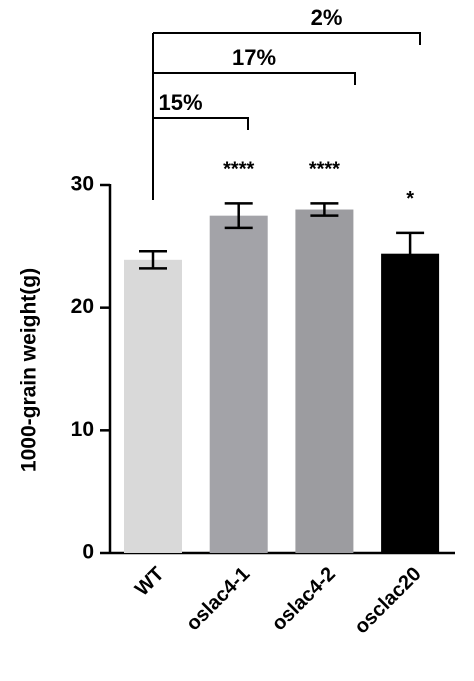 The height and width of the screenshot is (681, 474). Describe the element at coordinates (410, 199) in the screenshot. I see `significance-label: *` at that location.